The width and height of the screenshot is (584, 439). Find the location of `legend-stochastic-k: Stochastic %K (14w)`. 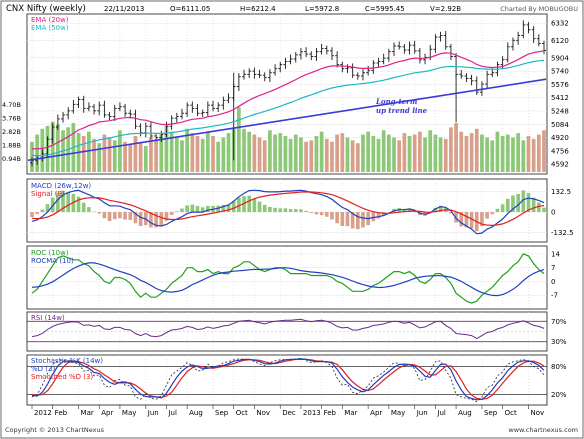

legend-stochastic-k: Stochastic %K (14w) is located at coordinates (67, 361).